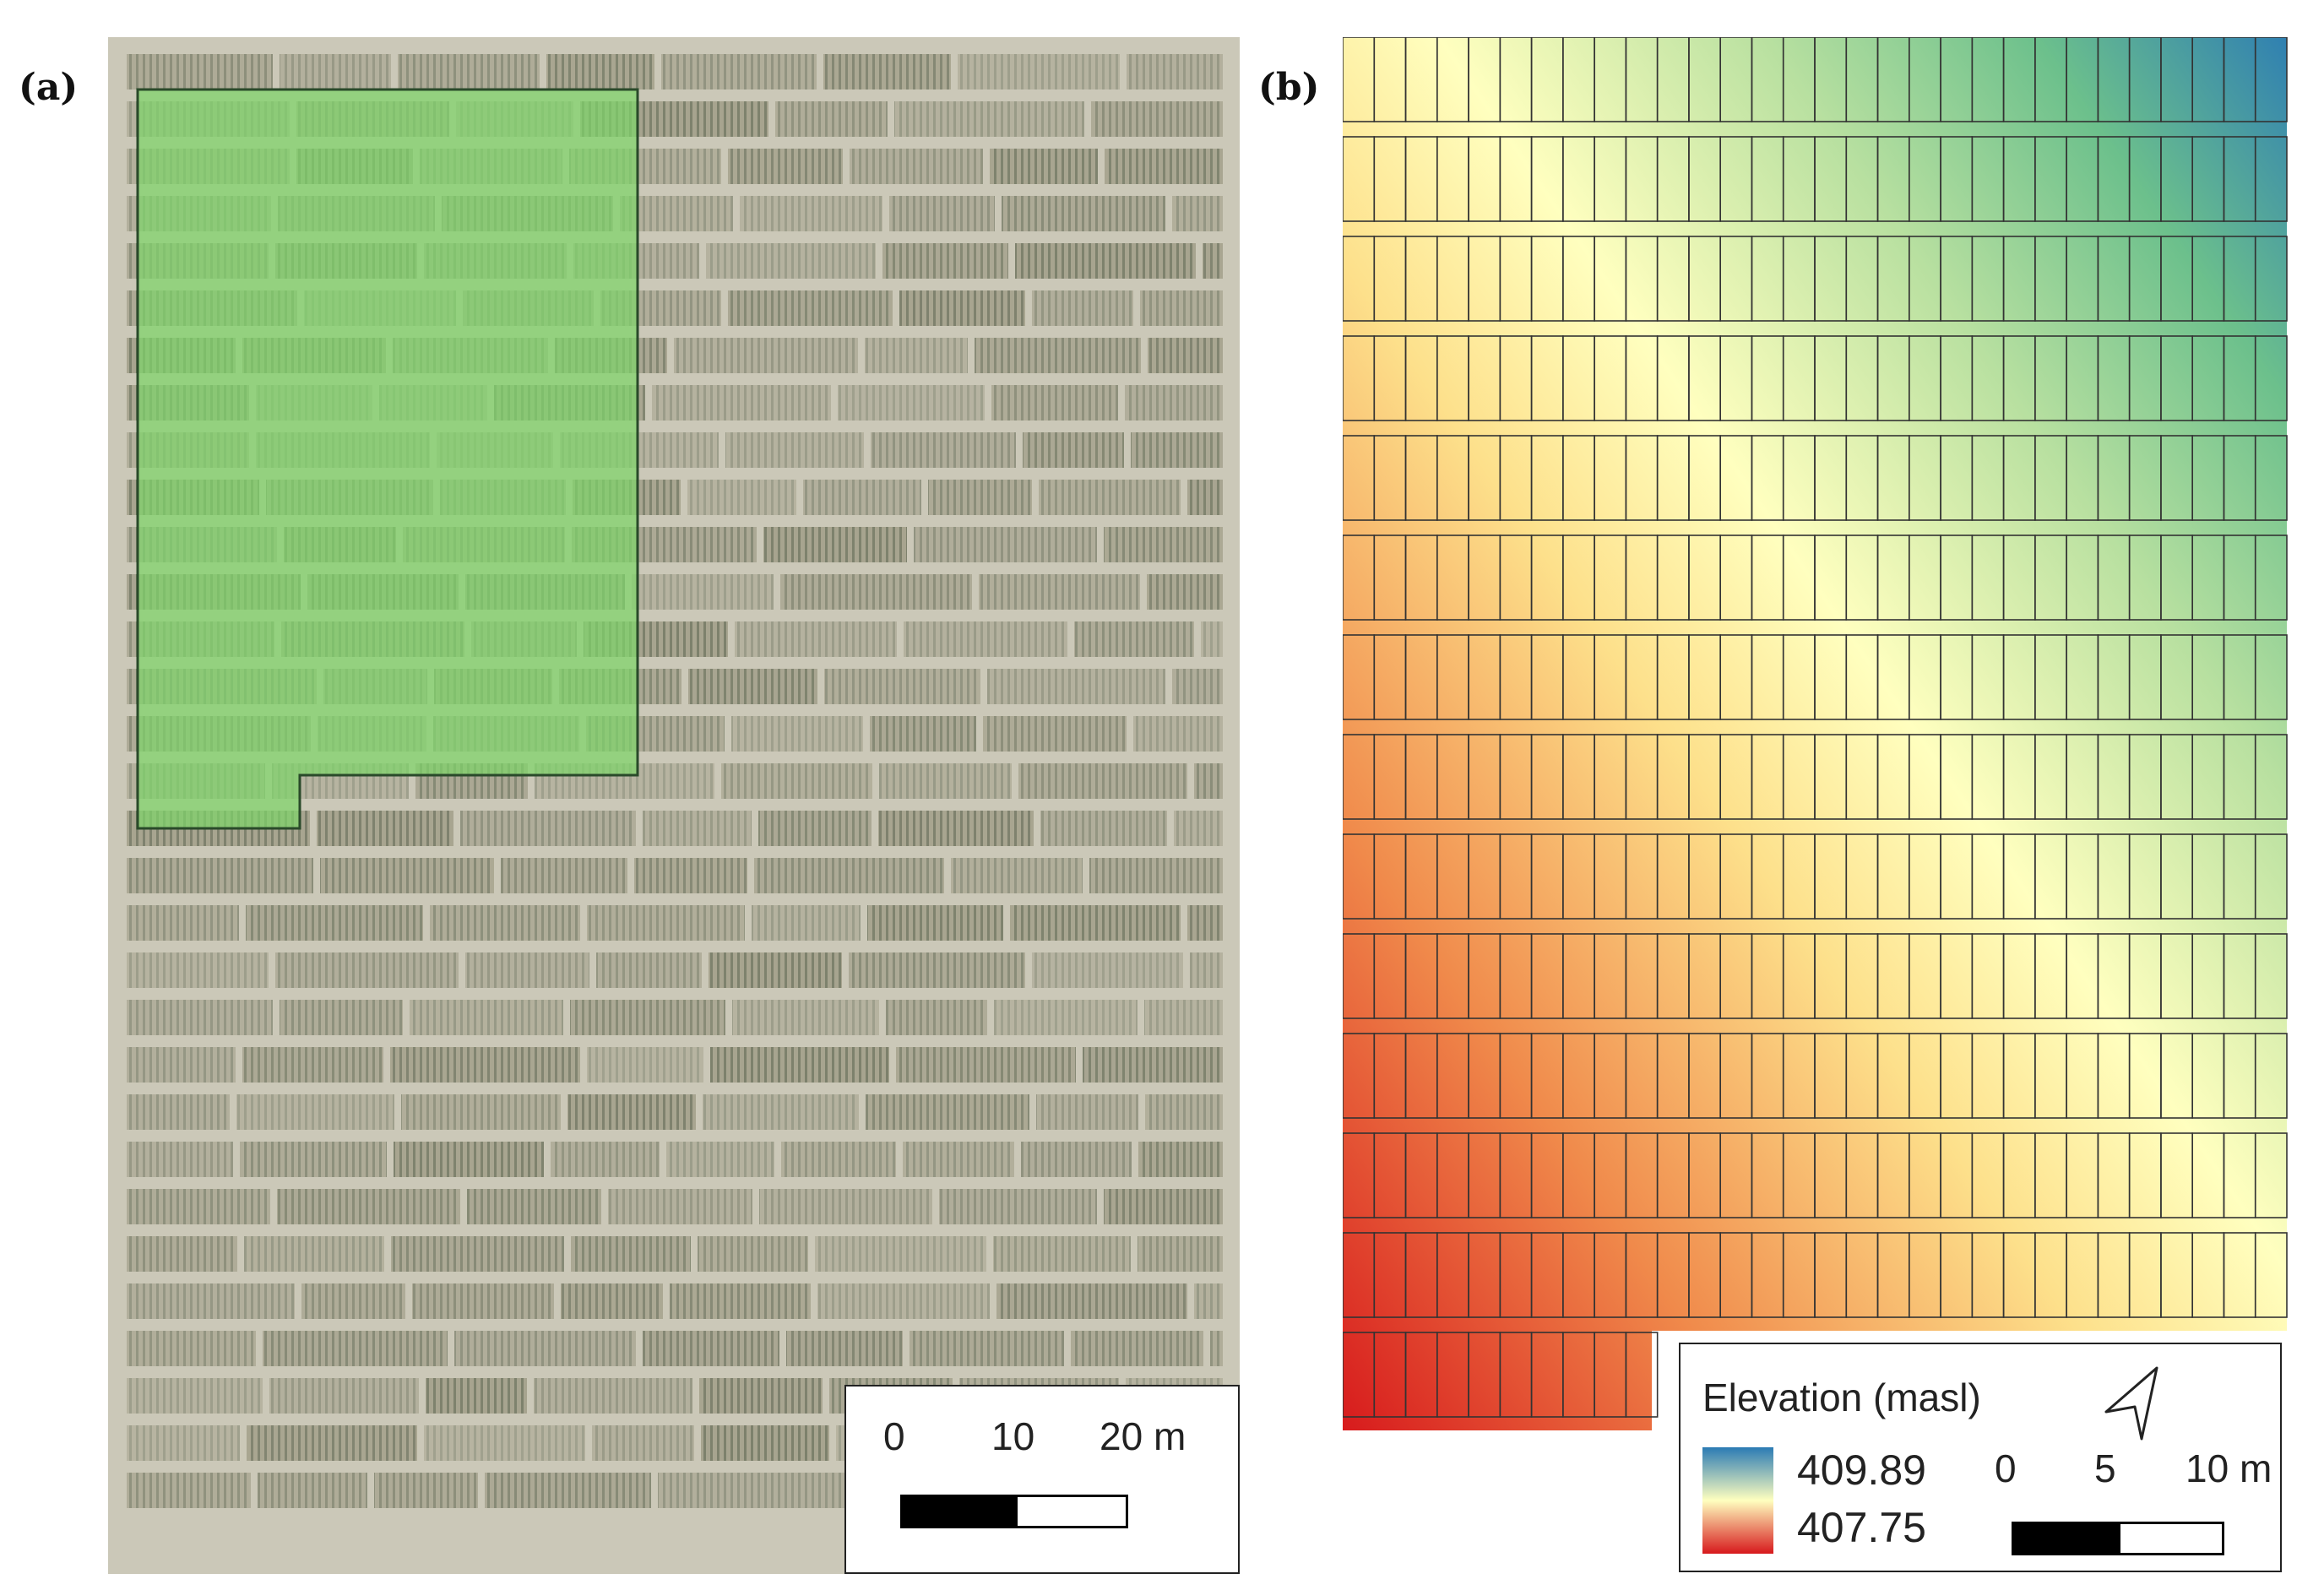 This screenshot has height=1590, width=2324. What do you see at coordinates (2229, 1468) in the screenshot?
I see `scale-b-tick-10: 10 m` at bounding box center [2229, 1468].